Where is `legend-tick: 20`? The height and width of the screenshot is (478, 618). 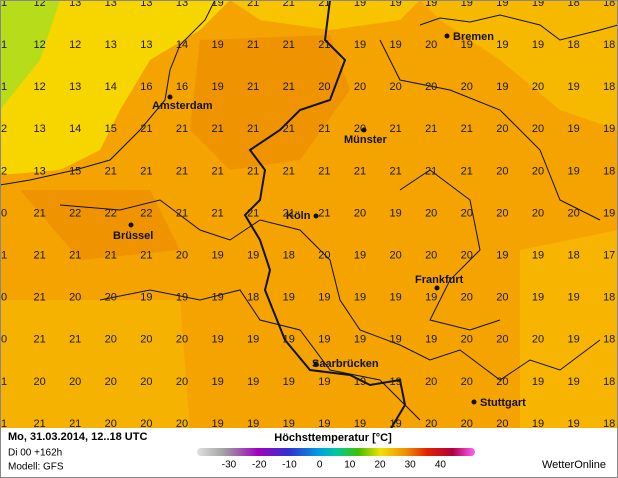 legend-tick: 20 is located at coordinates (380, 465).